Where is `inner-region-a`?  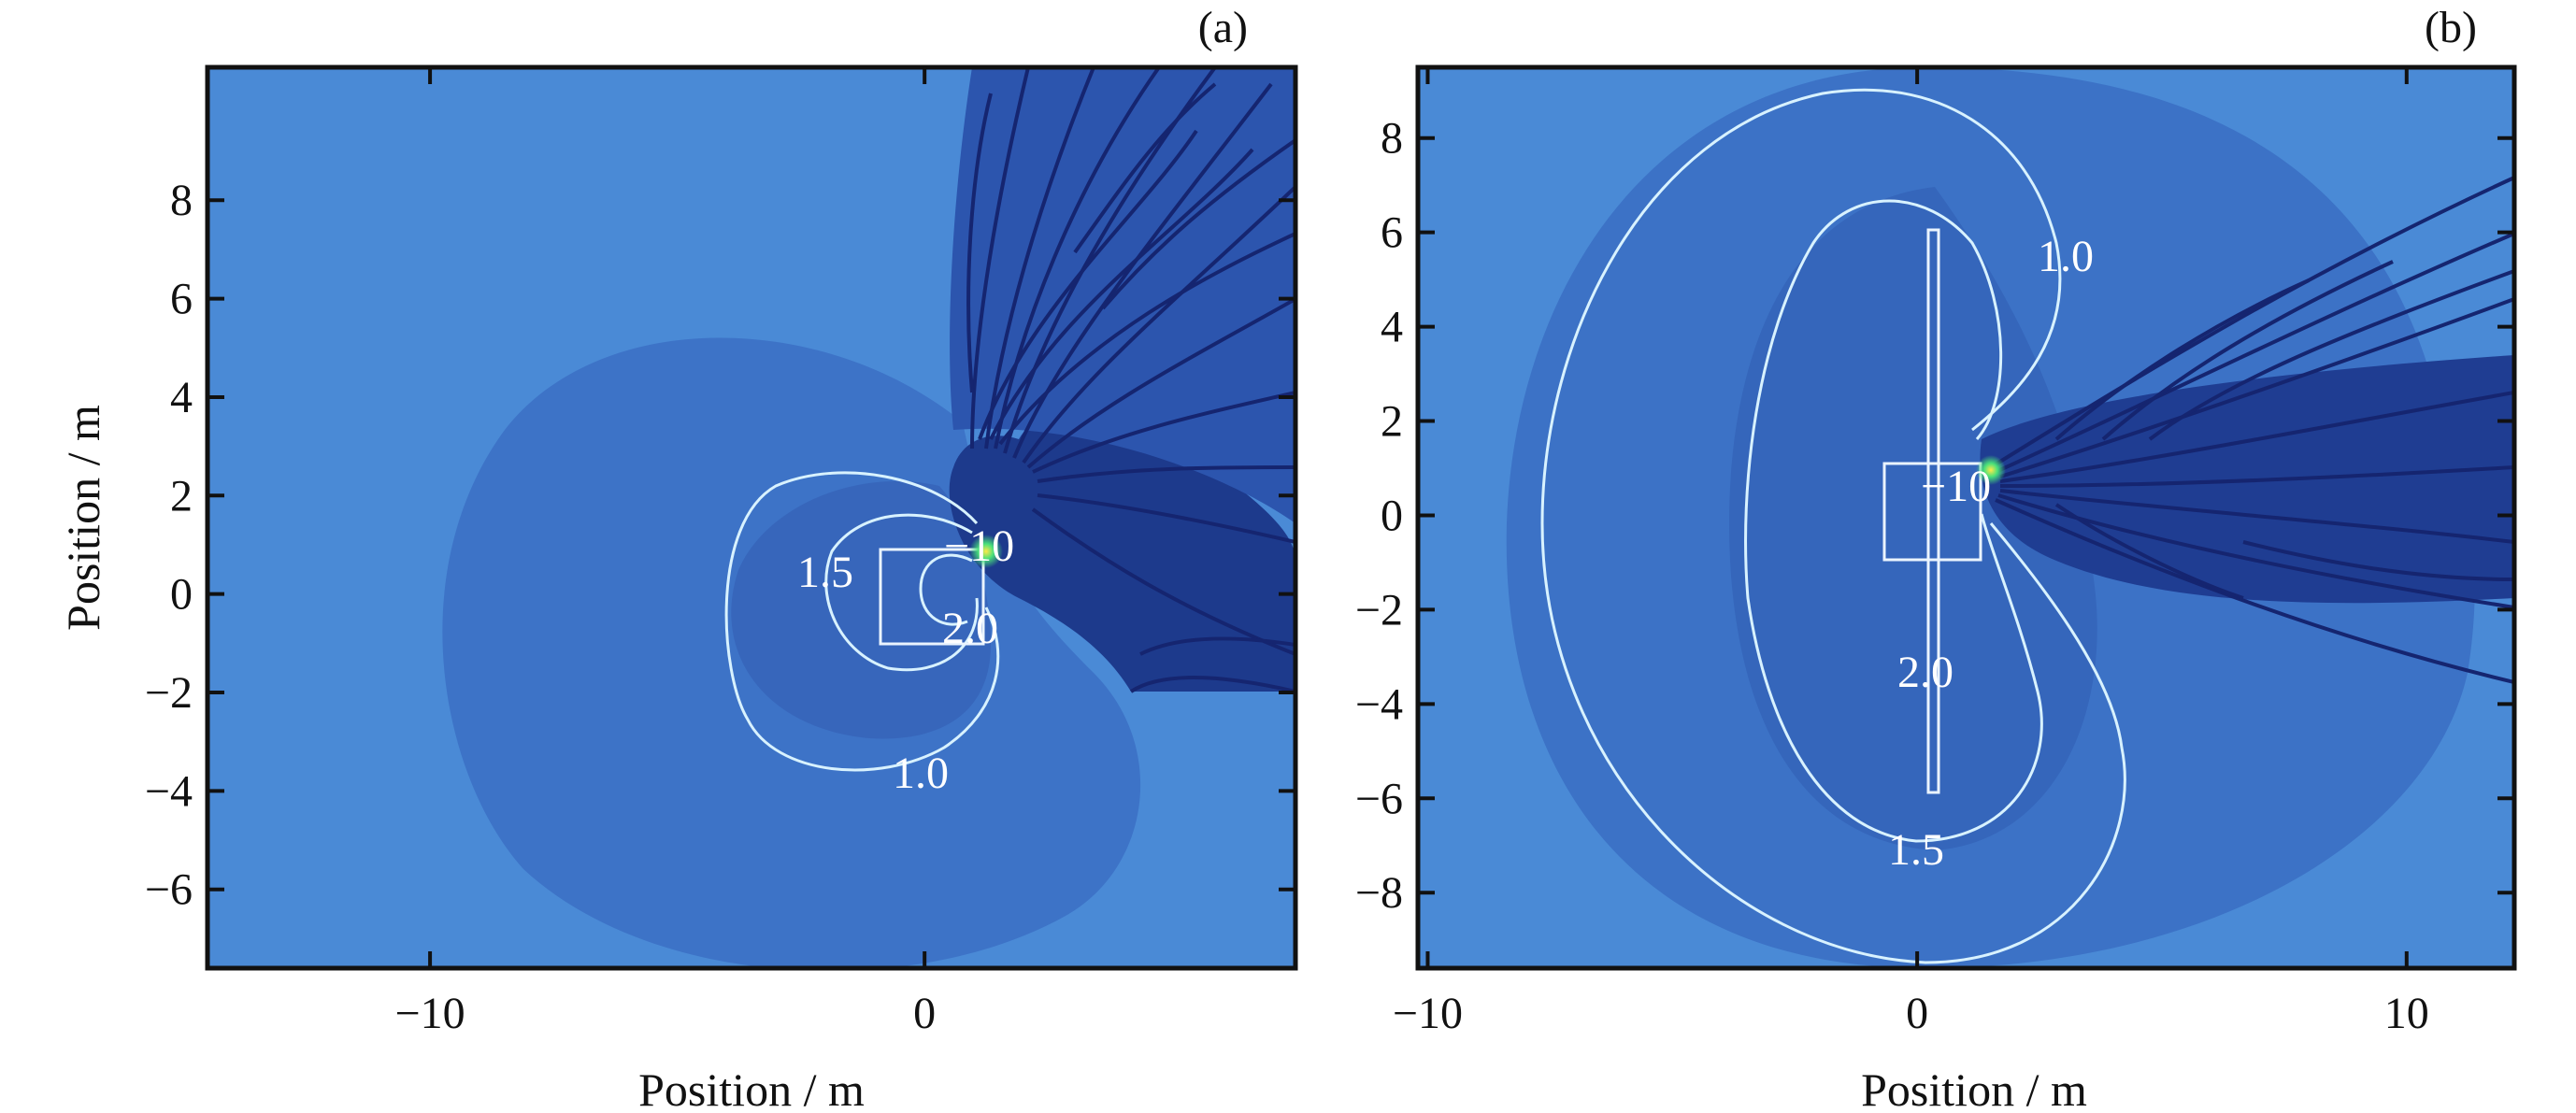 inner-region-a is located at coordinates (861, 609).